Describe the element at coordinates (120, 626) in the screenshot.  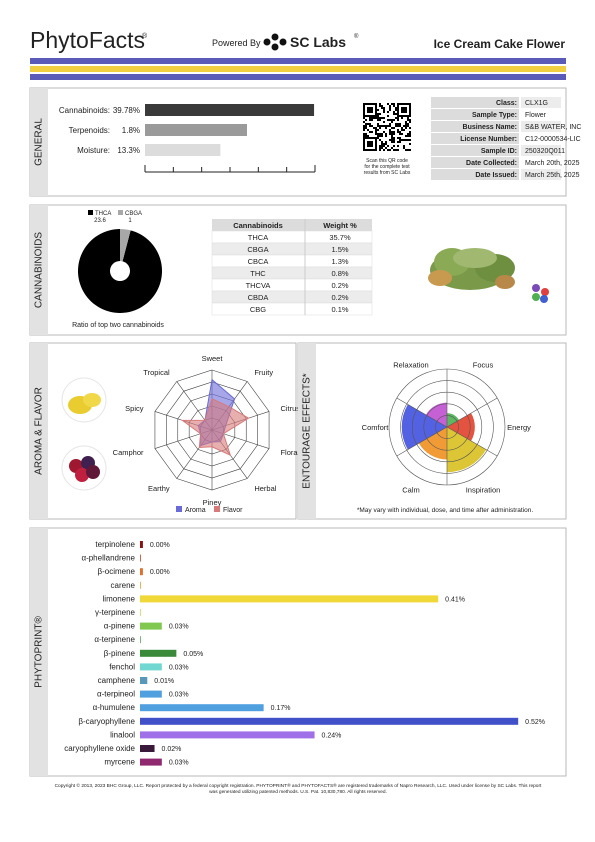
I see `terpene-label: α-pinene` at that location.